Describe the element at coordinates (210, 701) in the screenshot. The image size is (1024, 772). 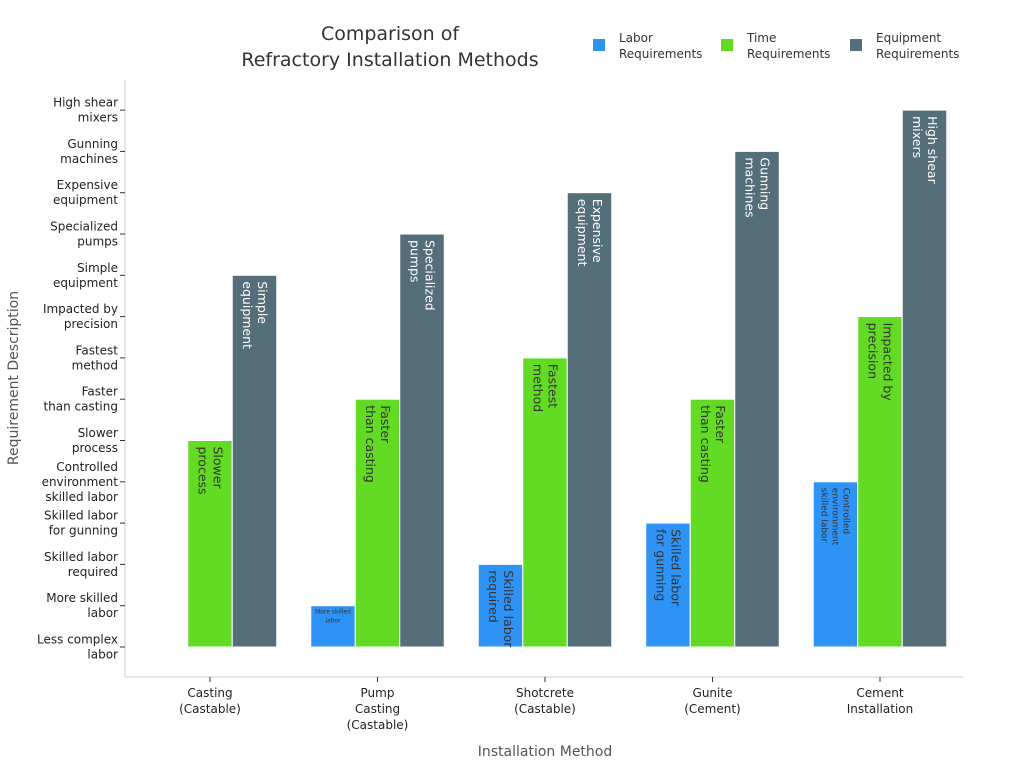
I see `x-tick-label: Casting (Castable)` at that location.